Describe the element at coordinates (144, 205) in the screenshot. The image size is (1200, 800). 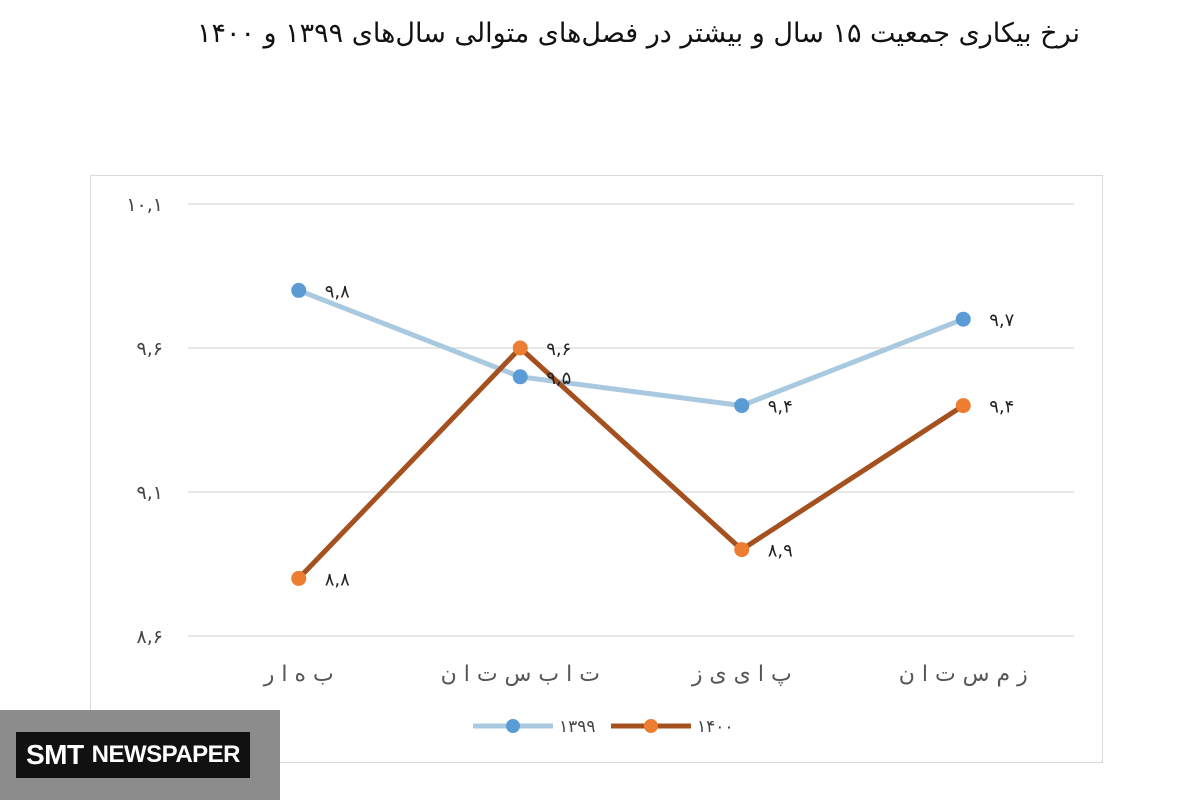
I see `y-tick-label: ۱۰,۱` at that location.